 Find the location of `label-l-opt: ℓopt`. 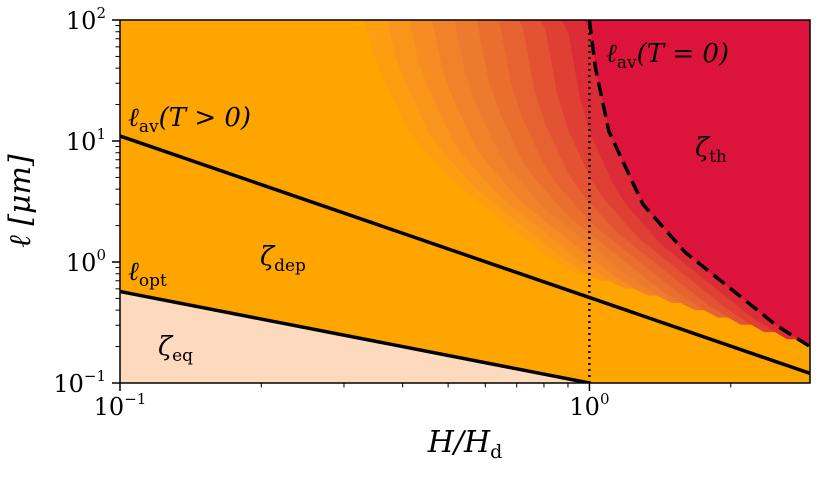

label-l-opt: ℓopt is located at coordinates (147, 274).